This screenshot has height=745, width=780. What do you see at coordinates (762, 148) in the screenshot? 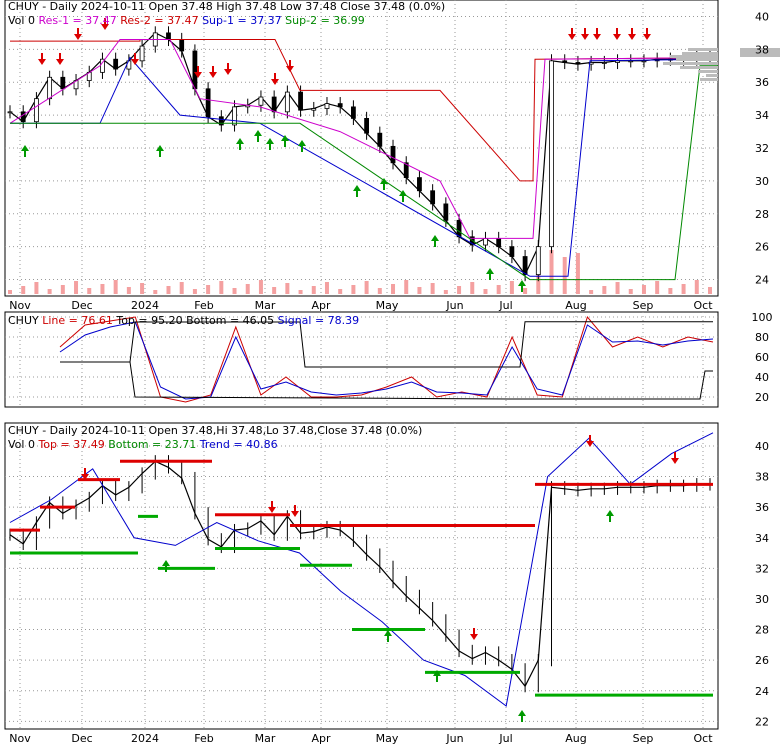
I see `price-y-tick-label: 32` at bounding box center [762, 148].